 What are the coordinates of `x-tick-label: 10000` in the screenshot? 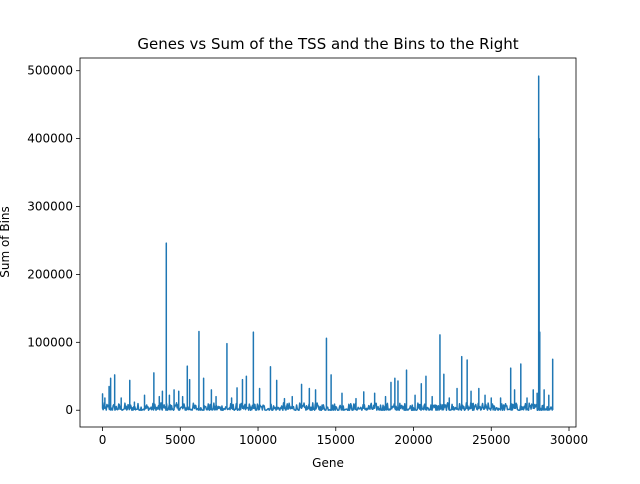 It's located at (258, 440).